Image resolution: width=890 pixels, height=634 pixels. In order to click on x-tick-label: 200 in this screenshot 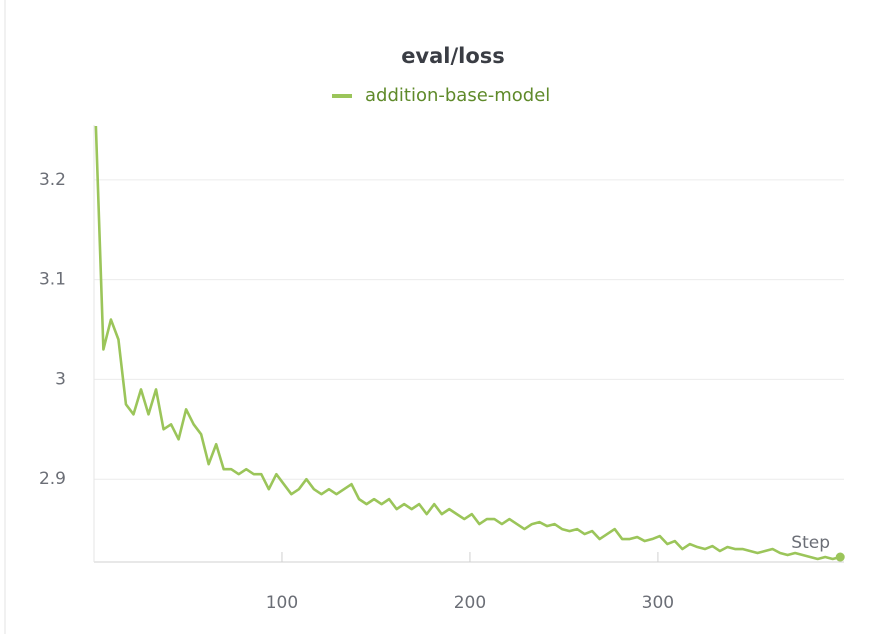, I will do `click(470, 603)`.